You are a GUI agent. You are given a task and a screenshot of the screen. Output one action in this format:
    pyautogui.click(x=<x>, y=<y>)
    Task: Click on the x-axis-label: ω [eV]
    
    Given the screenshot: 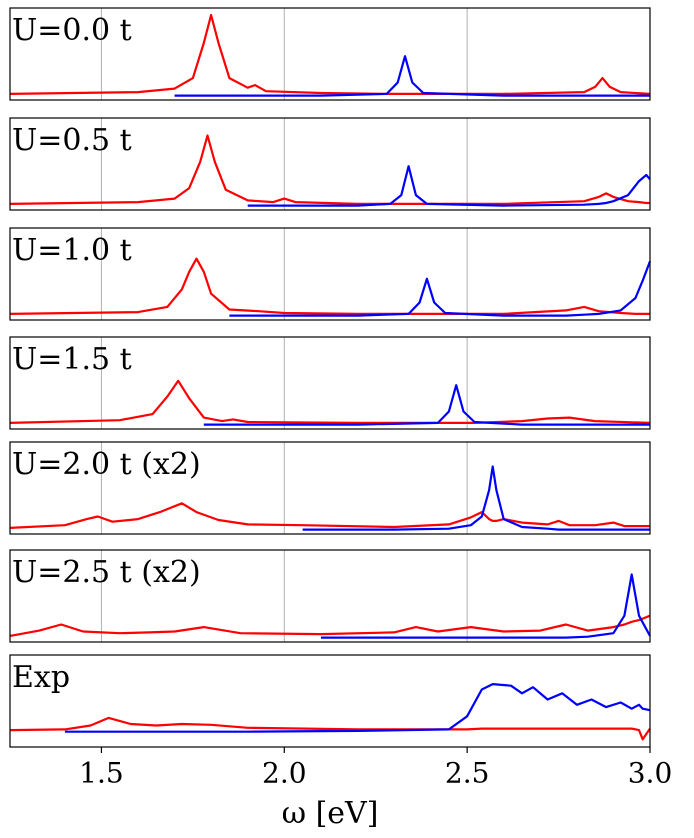 What is the action you would take?
    pyautogui.click(x=330, y=813)
    